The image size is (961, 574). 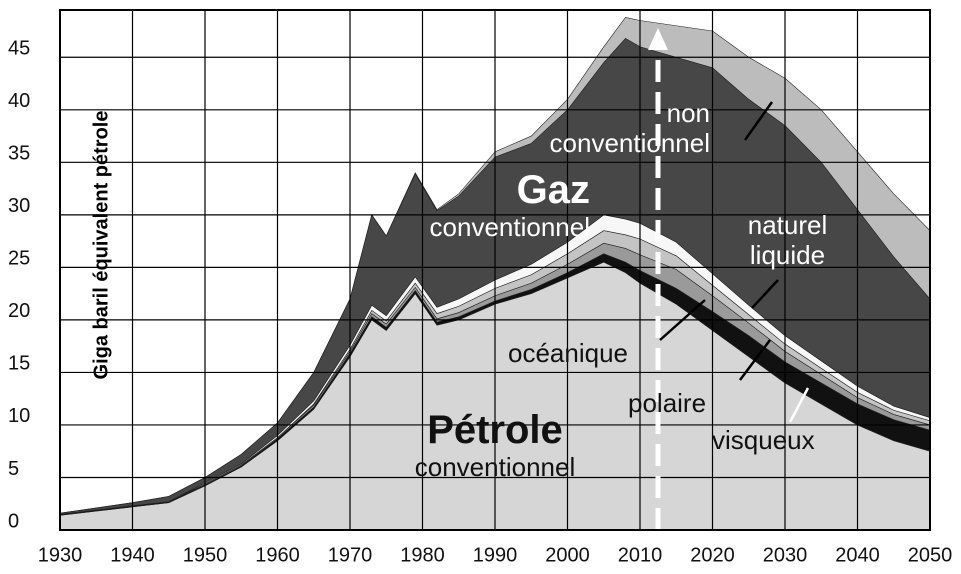 What do you see at coordinates (19, 206) in the screenshot?
I see `y-tick-label: 30` at bounding box center [19, 206].